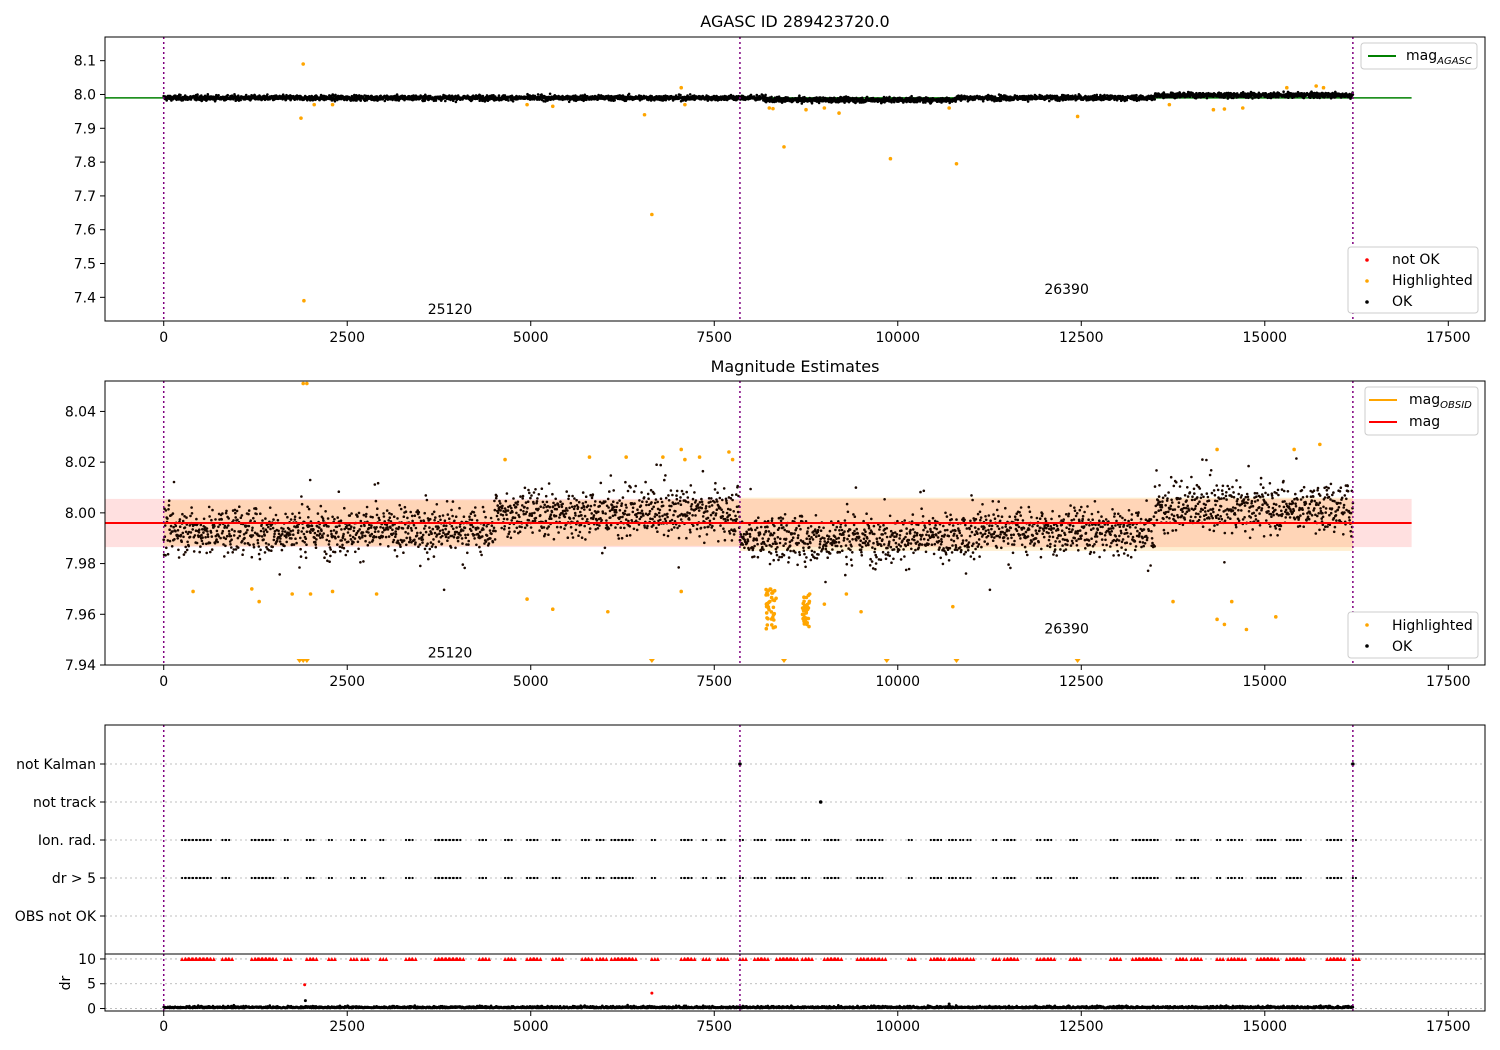 The width and height of the screenshot is (1500, 1050). I want to click on y-tick-label: 8.0, so click(85, 95).